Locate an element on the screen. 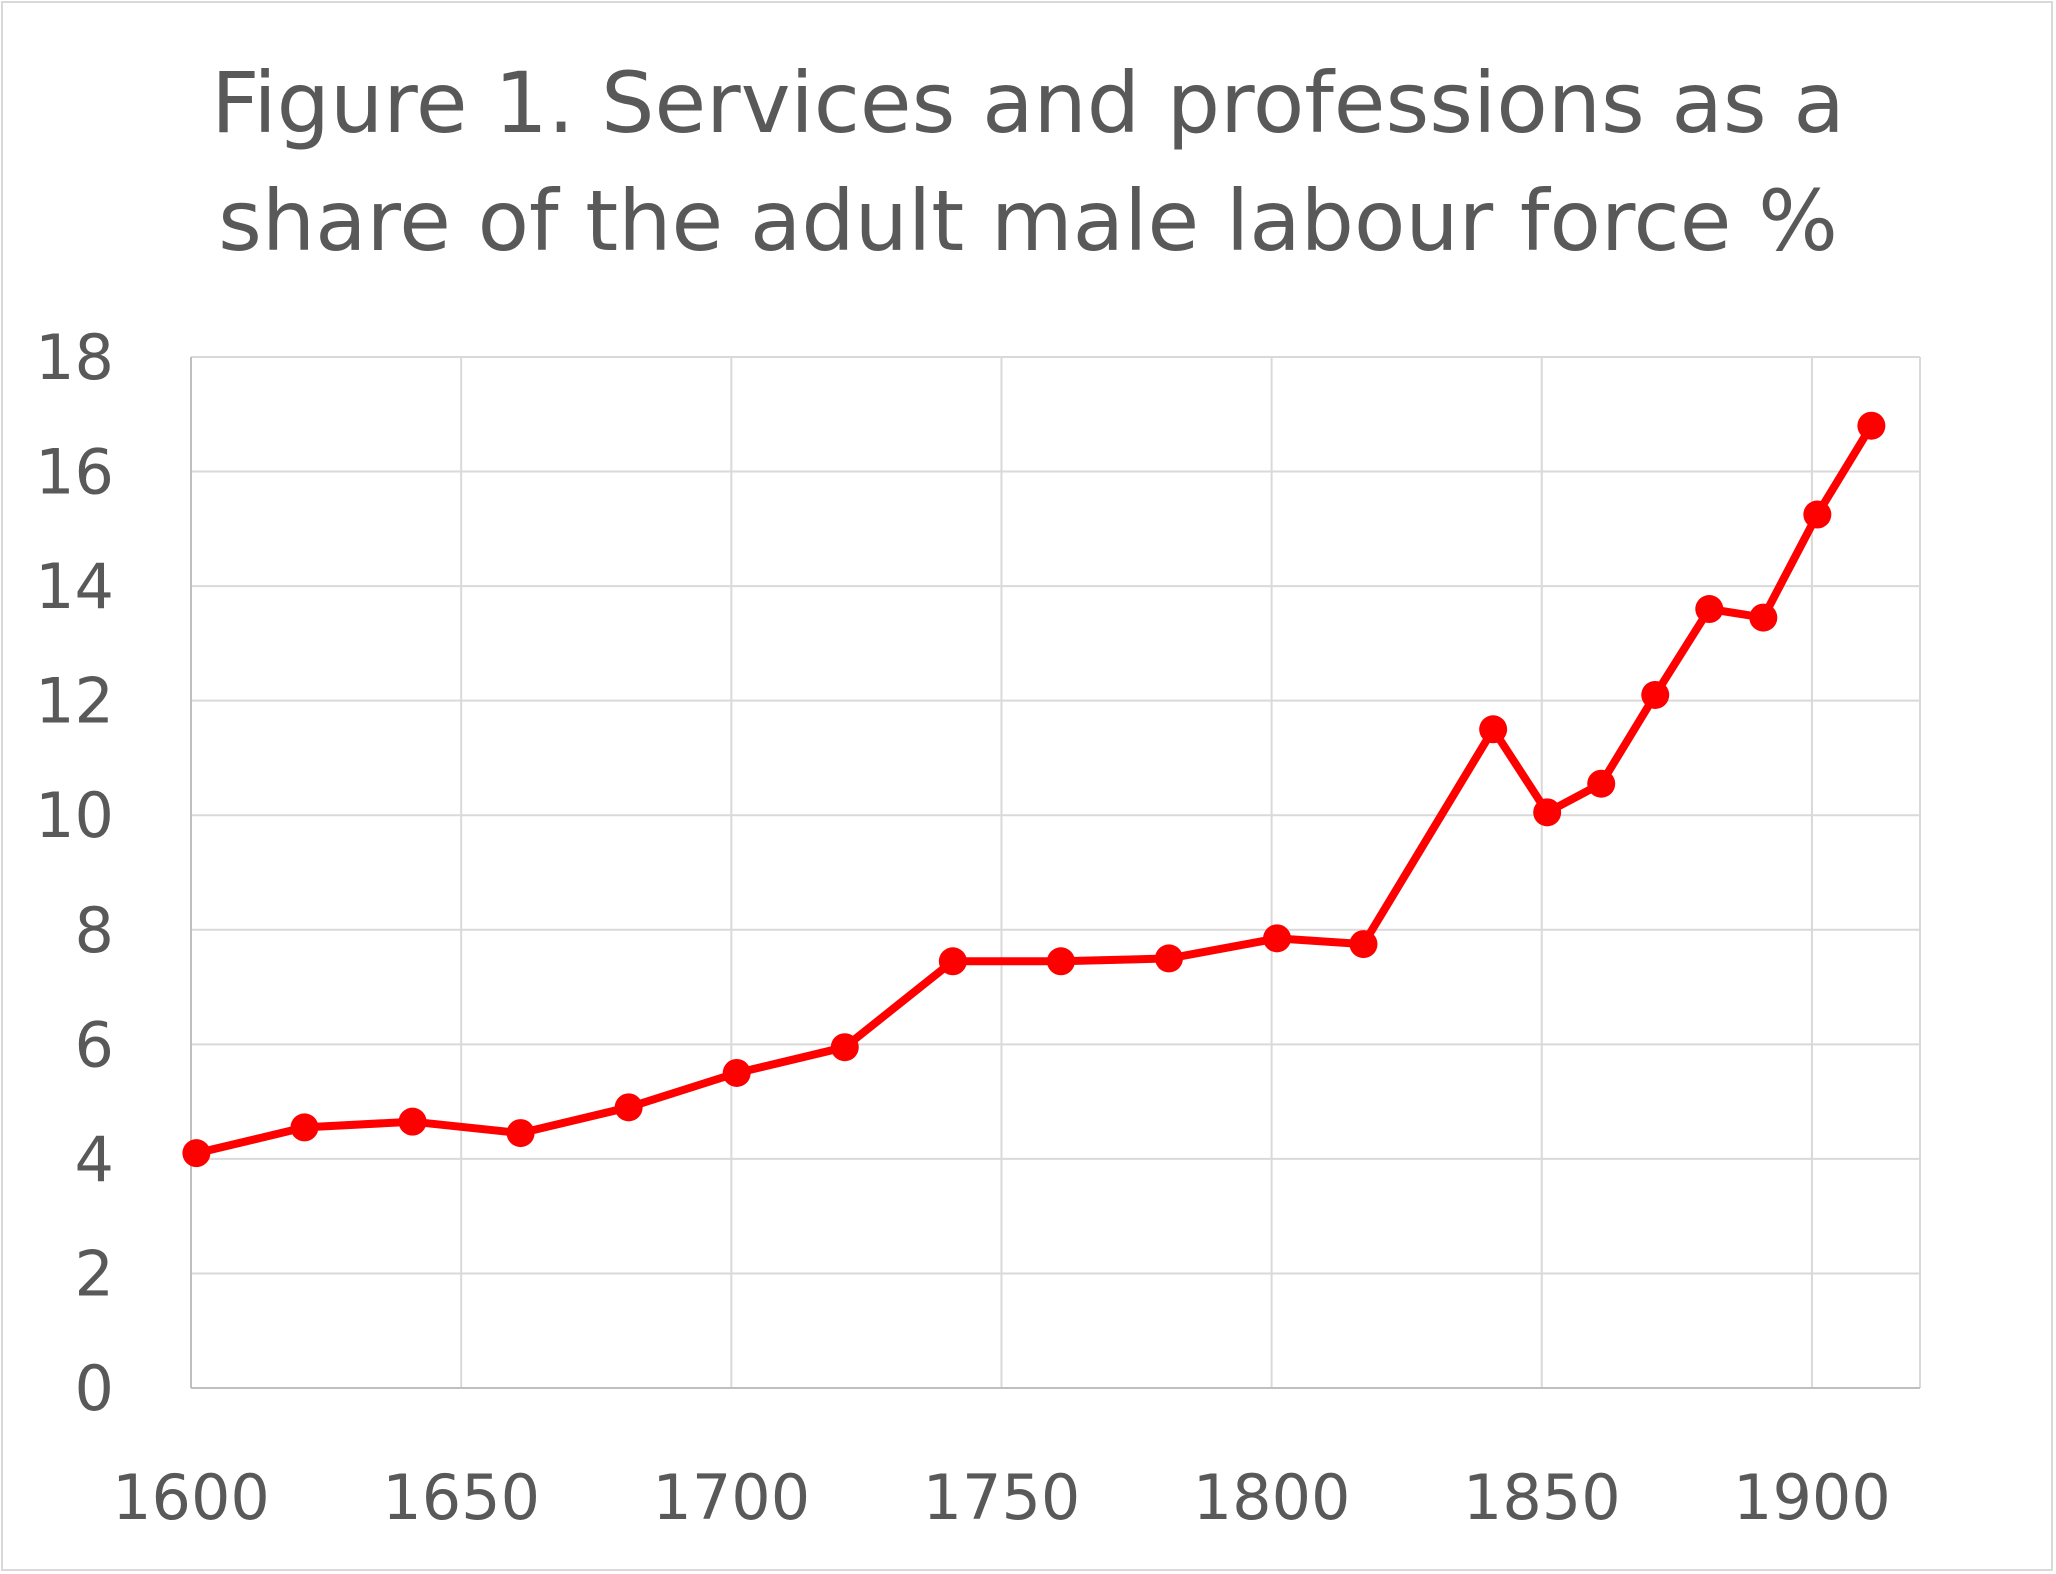 This screenshot has width=2056, height=1574. x-tick-label-1700: 1700 is located at coordinates (731, 1497).